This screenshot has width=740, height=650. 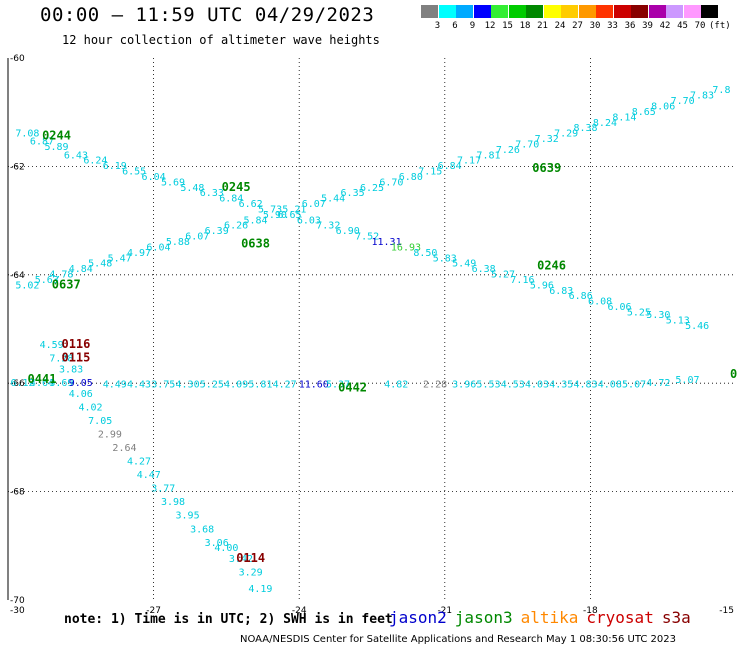 What do you see at coordinates (610, 385) in the screenshot?
I see `wave-height-point: 4.08` at bounding box center [610, 385].